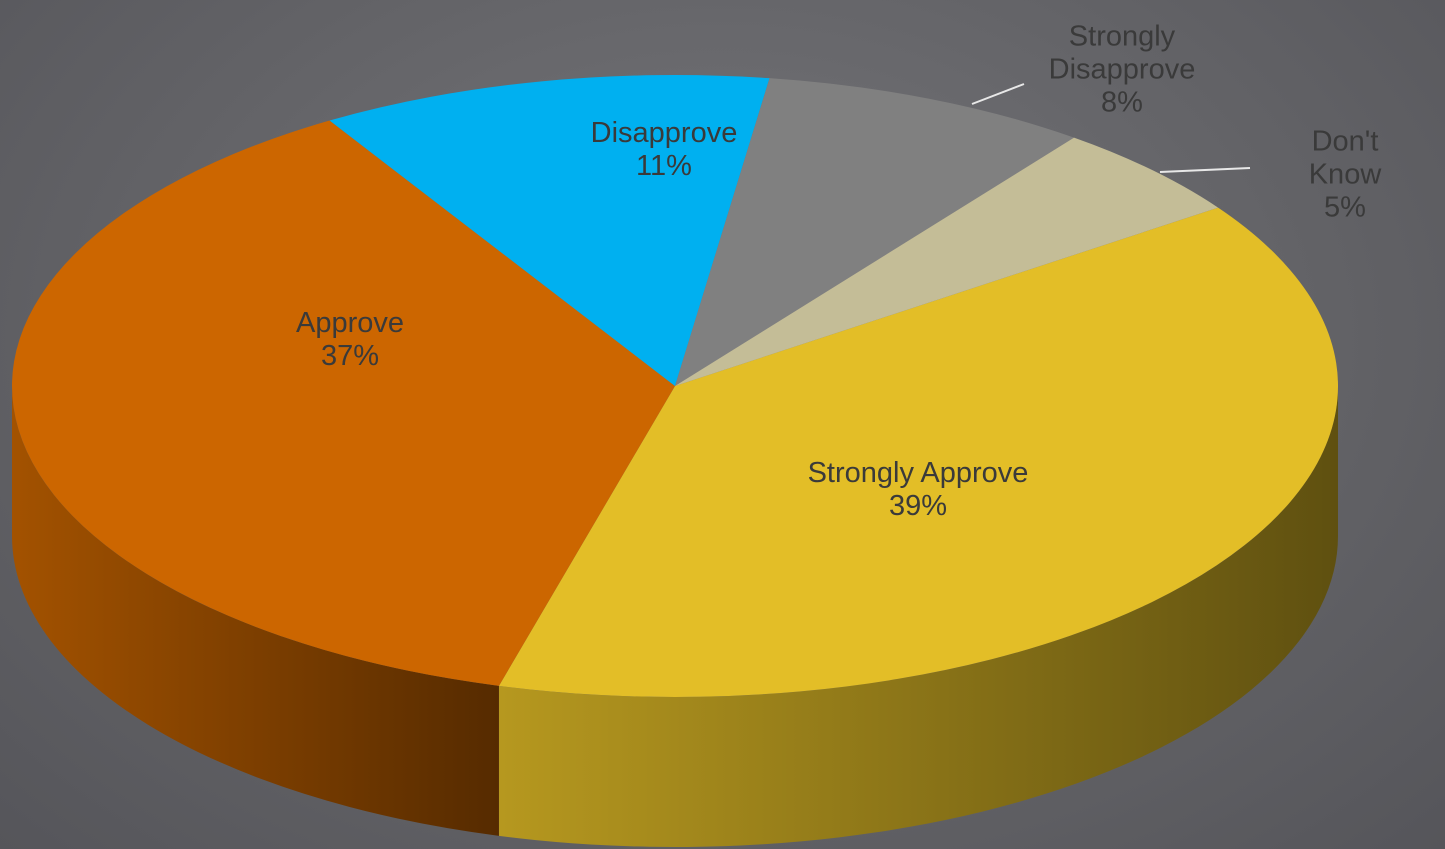 The height and width of the screenshot is (849, 1445). Describe the element at coordinates (1345, 158) in the screenshot. I see `category-label: Don't Know` at that location.